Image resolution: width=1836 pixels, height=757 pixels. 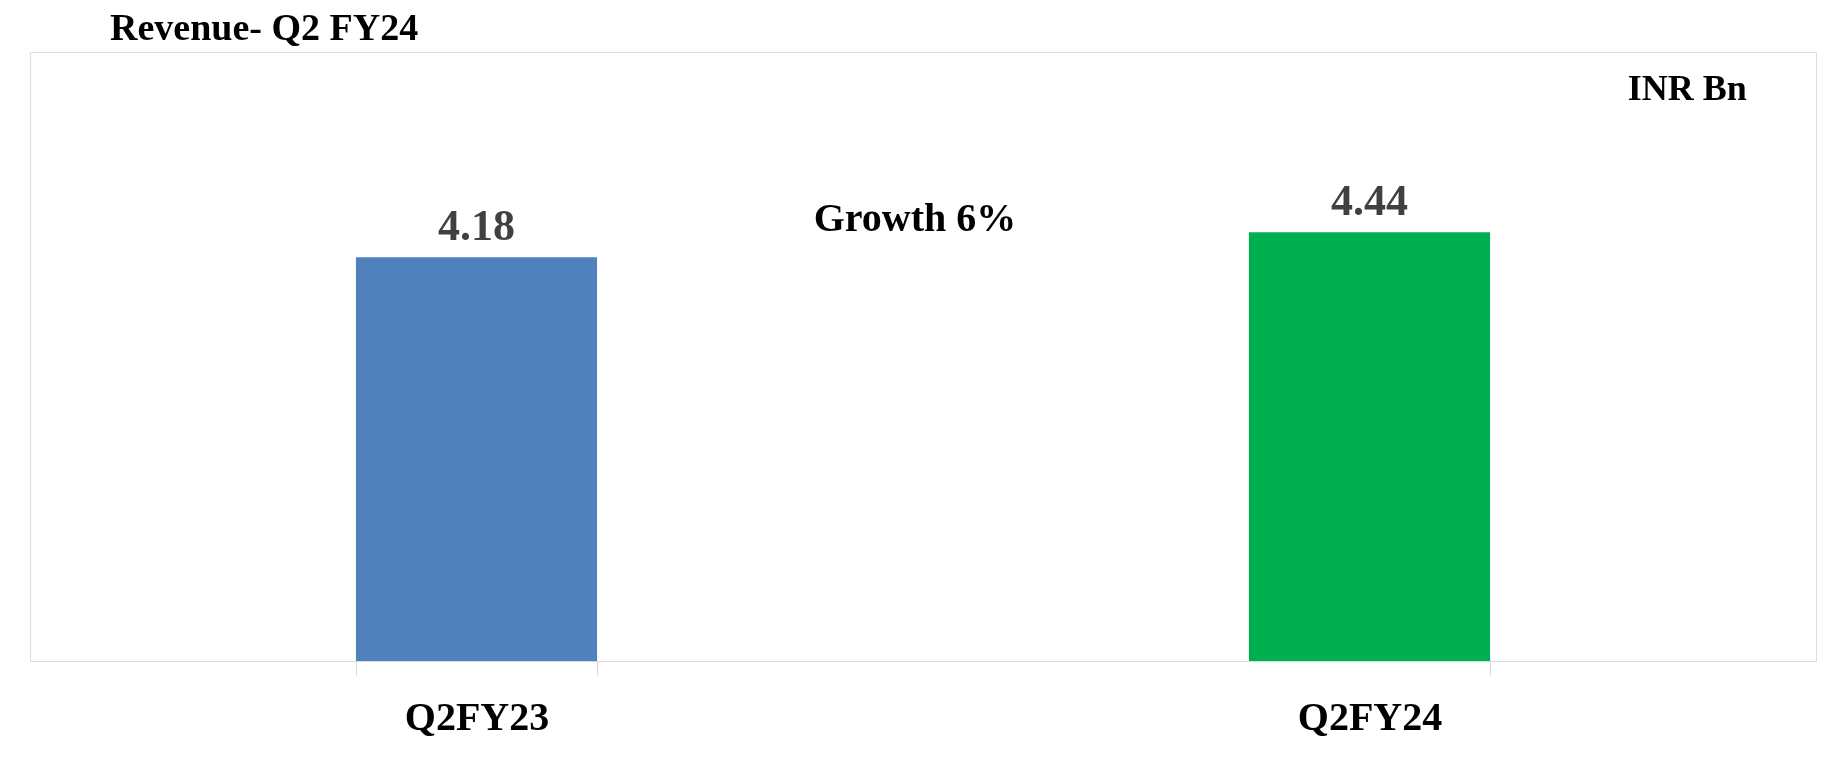 What do you see at coordinates (1687, 88) in the screenshot?
I see `text: INR Bn` at bounding box center [1687, 88].